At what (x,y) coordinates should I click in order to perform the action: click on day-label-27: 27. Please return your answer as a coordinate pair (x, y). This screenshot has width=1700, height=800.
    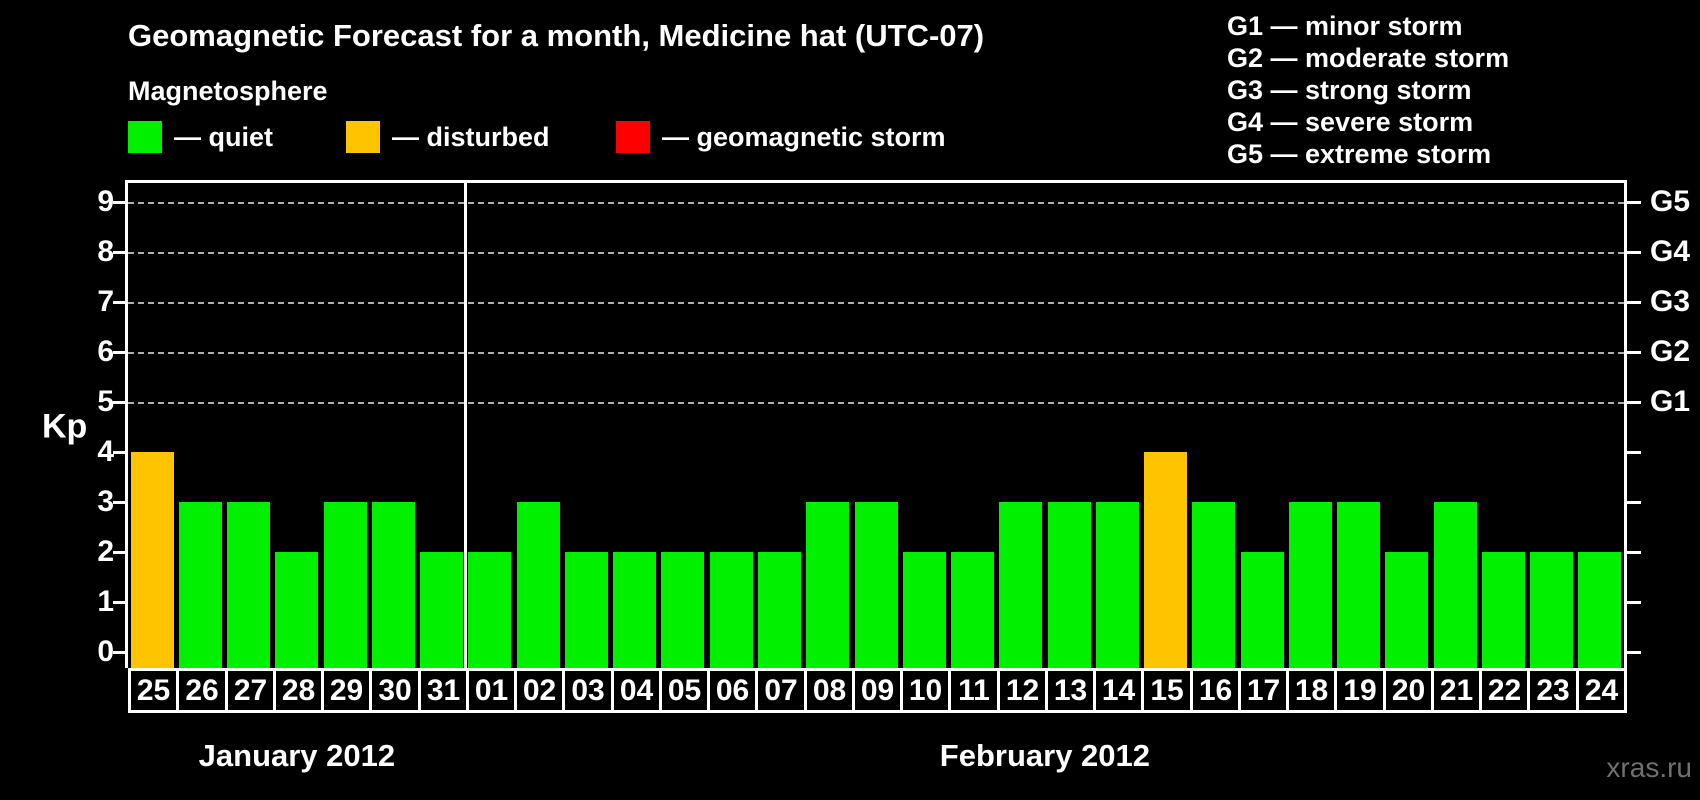
    Looking at the image, I should click on (250, 690).